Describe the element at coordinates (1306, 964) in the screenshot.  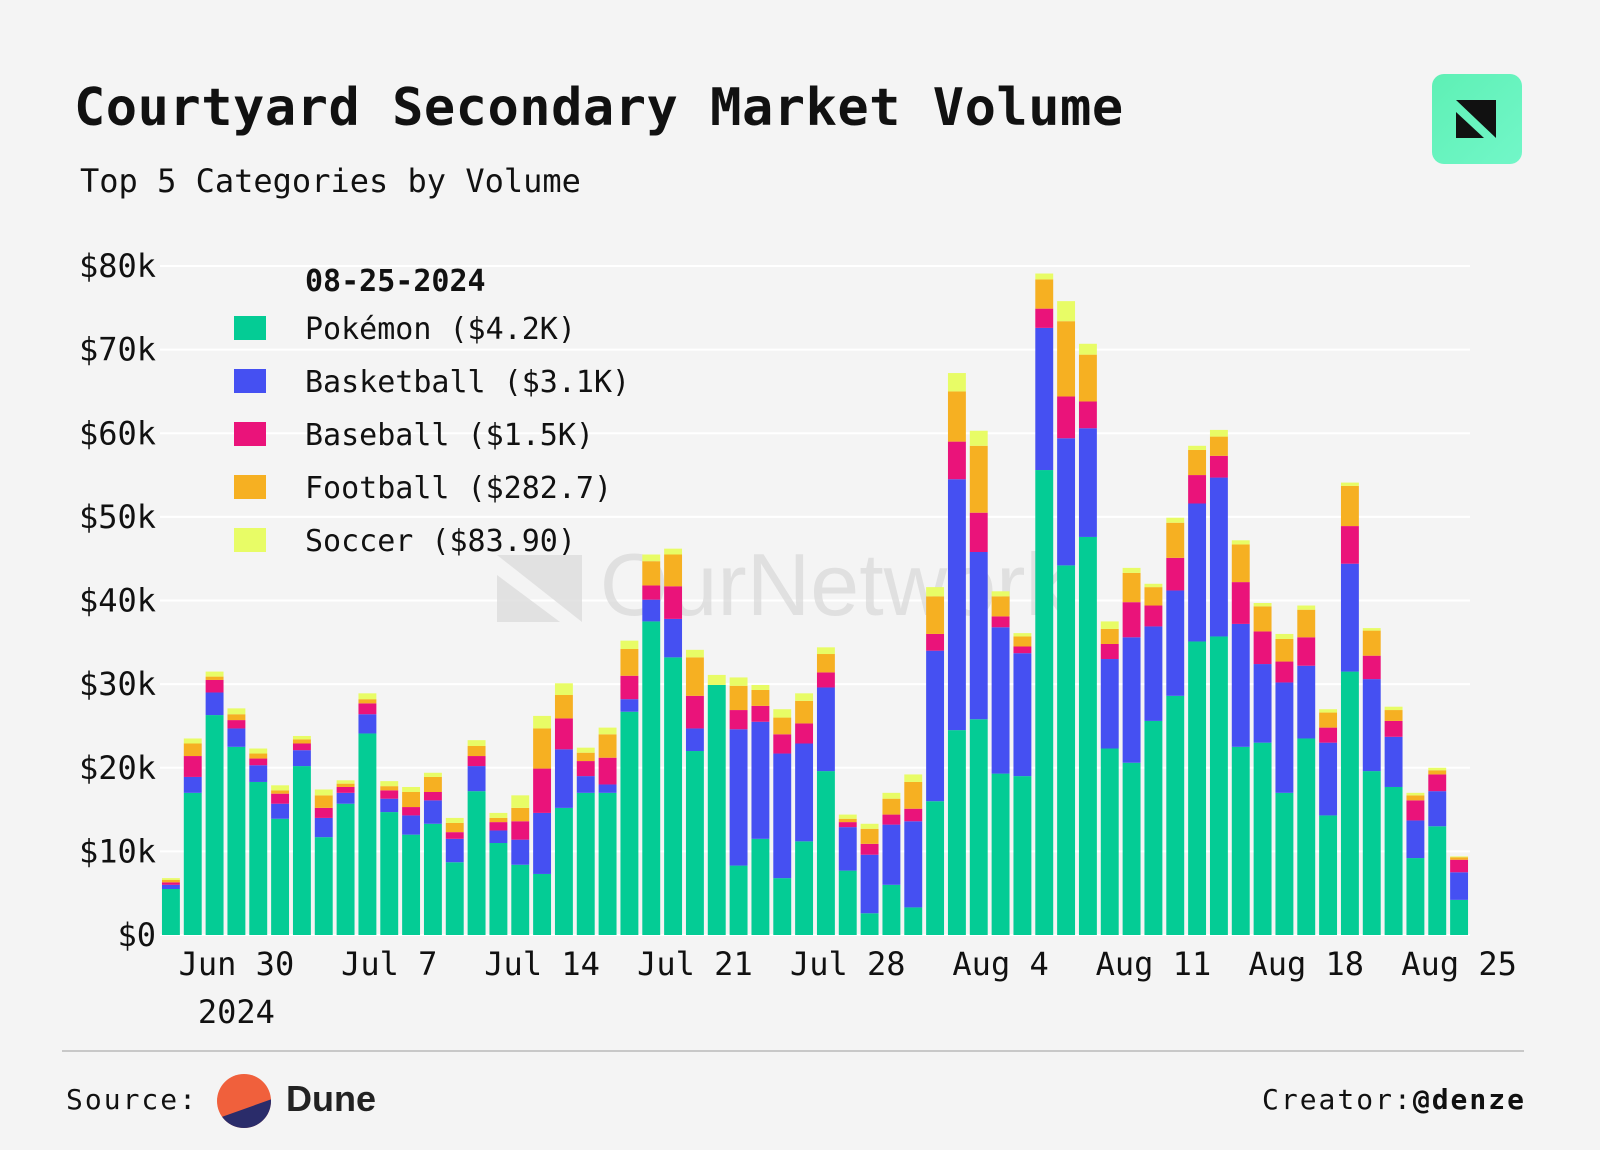
I see `x-tick-label: Aug 18` at that location.